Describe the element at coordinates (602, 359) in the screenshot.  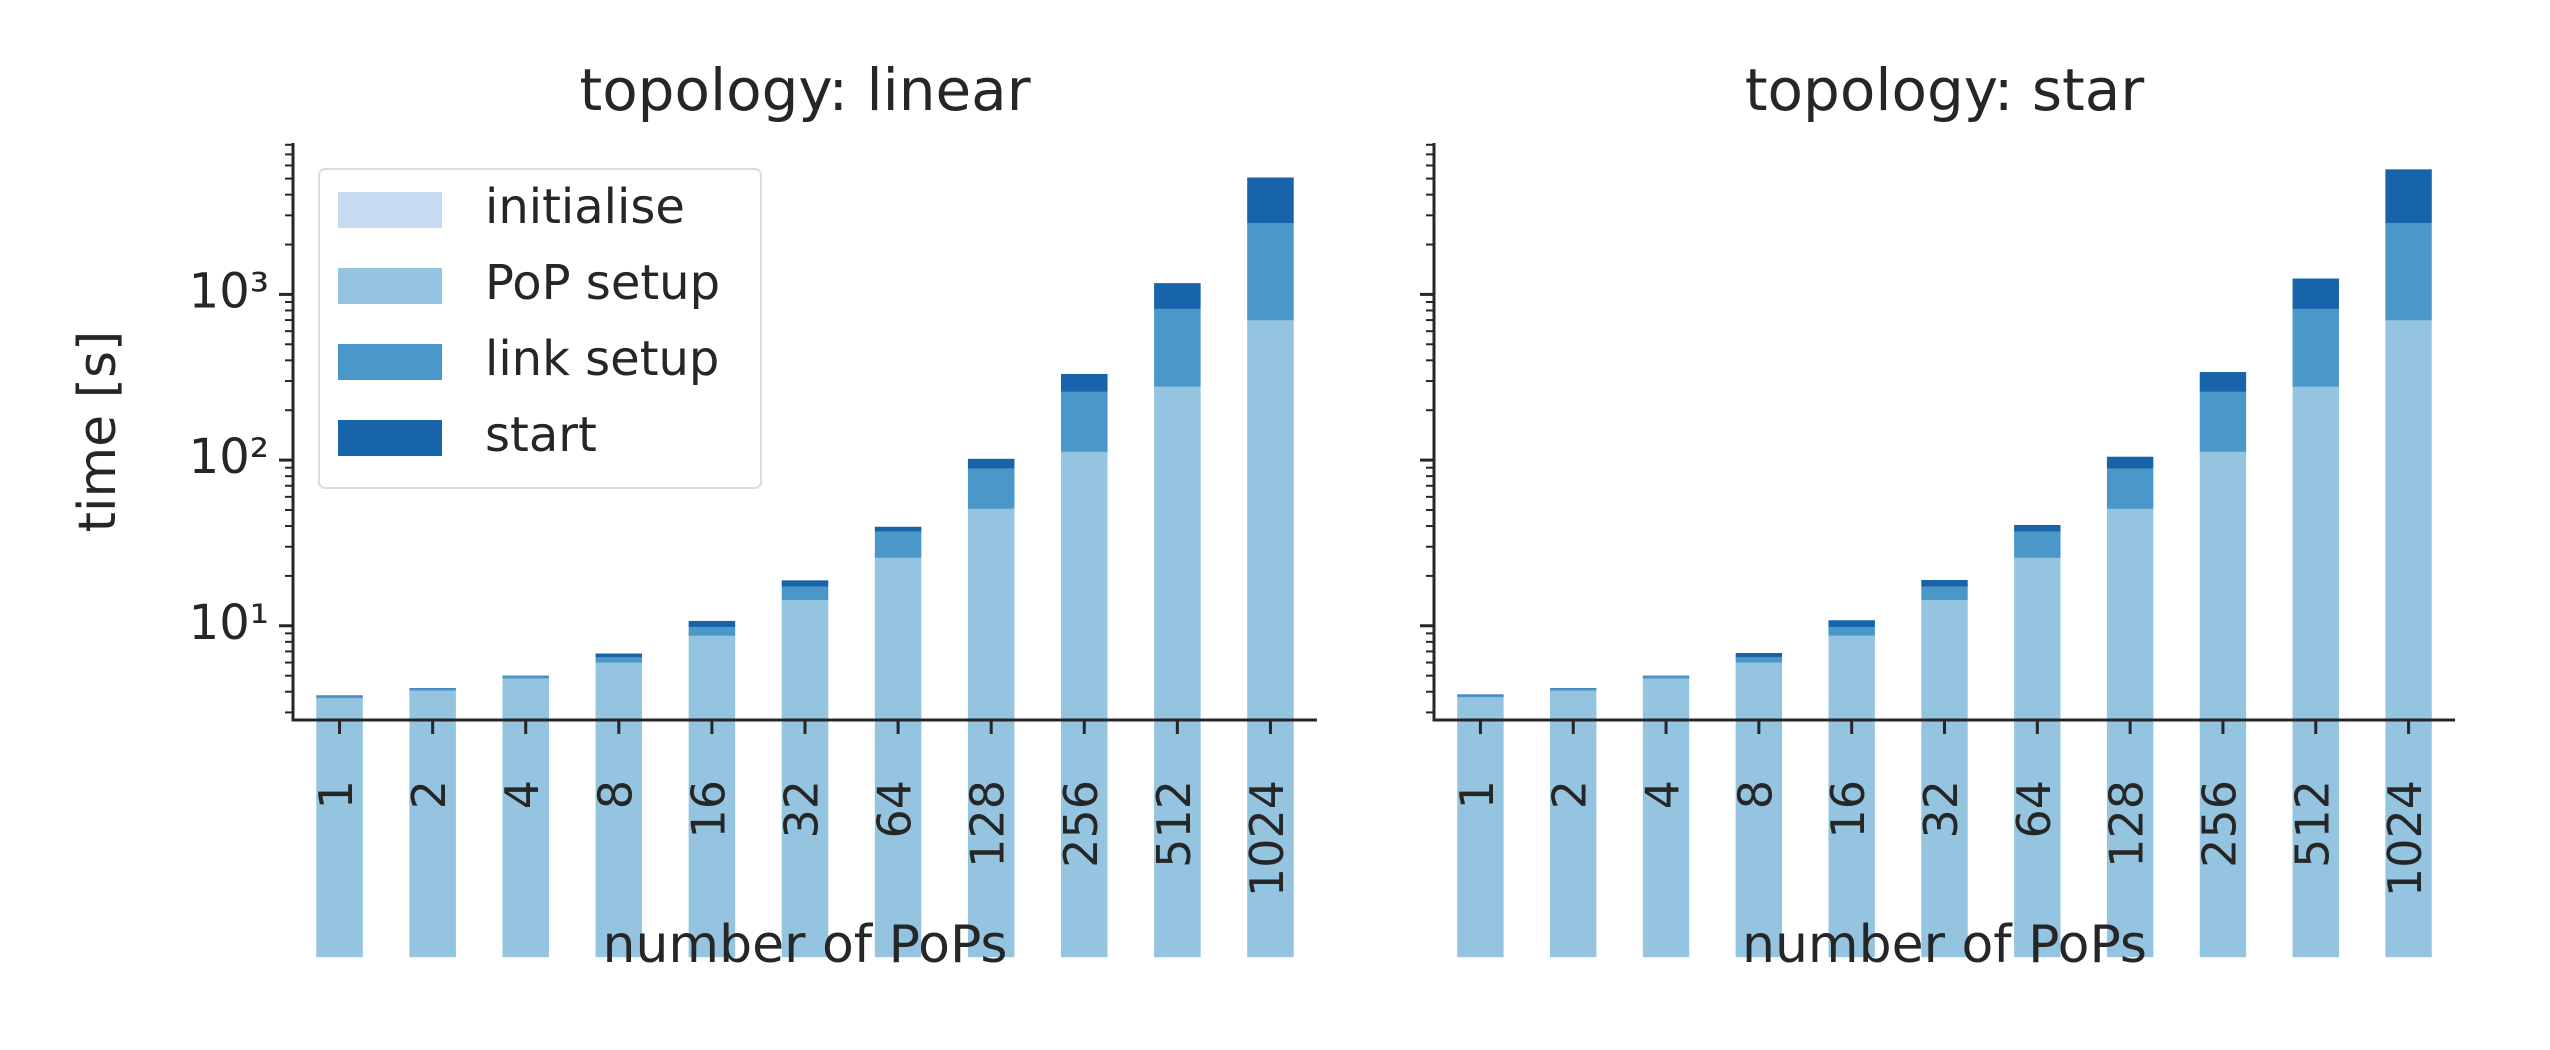
I see `legend-label: link setup` at that location.